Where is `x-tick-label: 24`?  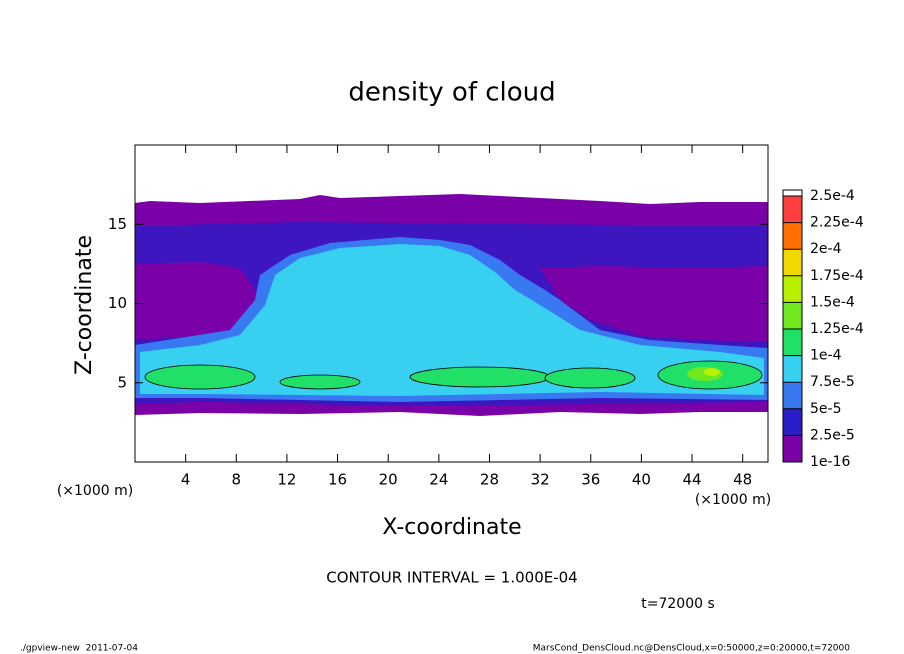 x-tick-label: 24 is located at coordinates (438, 480).